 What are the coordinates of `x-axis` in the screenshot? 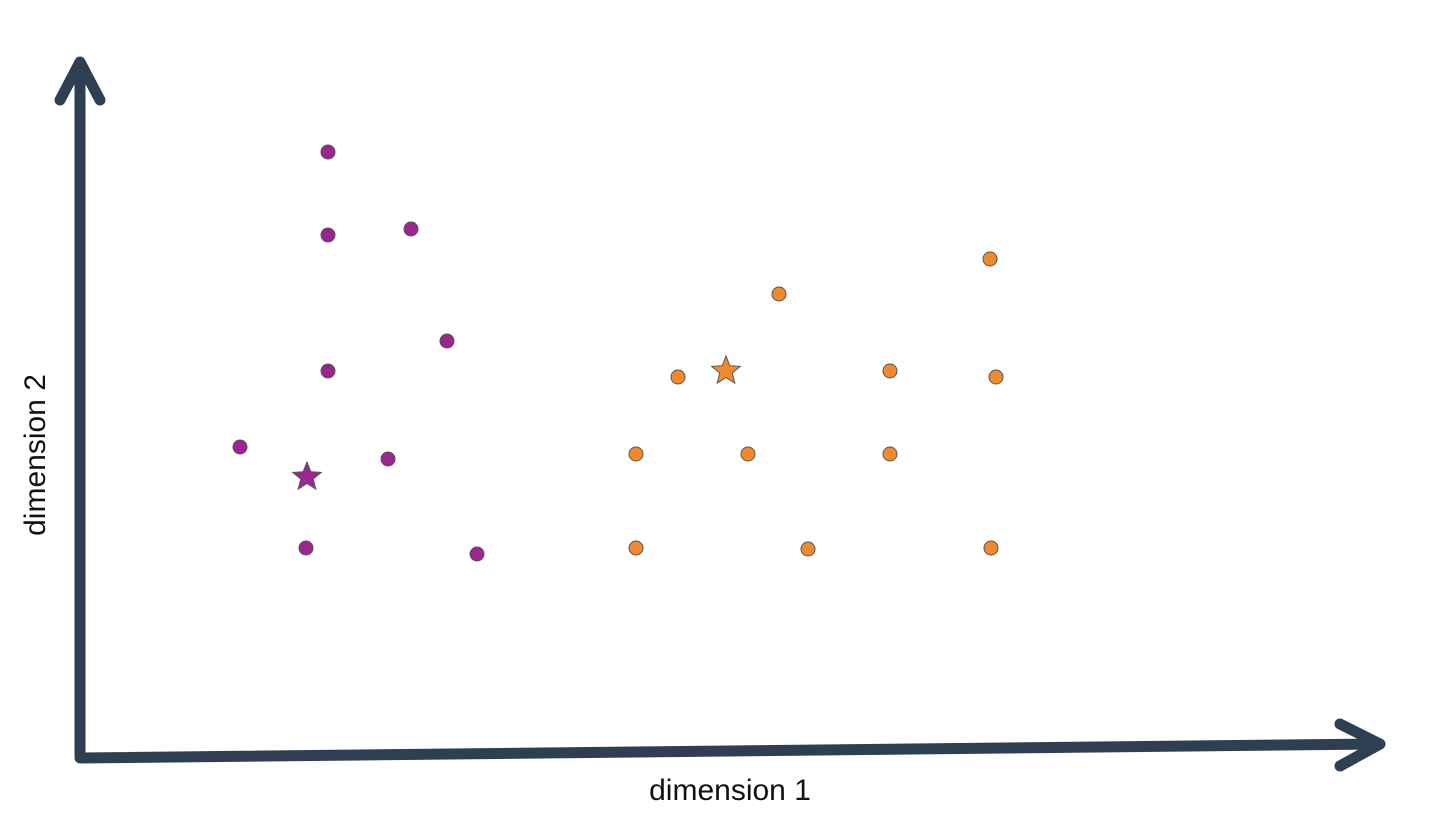 It's located at (729, 751).